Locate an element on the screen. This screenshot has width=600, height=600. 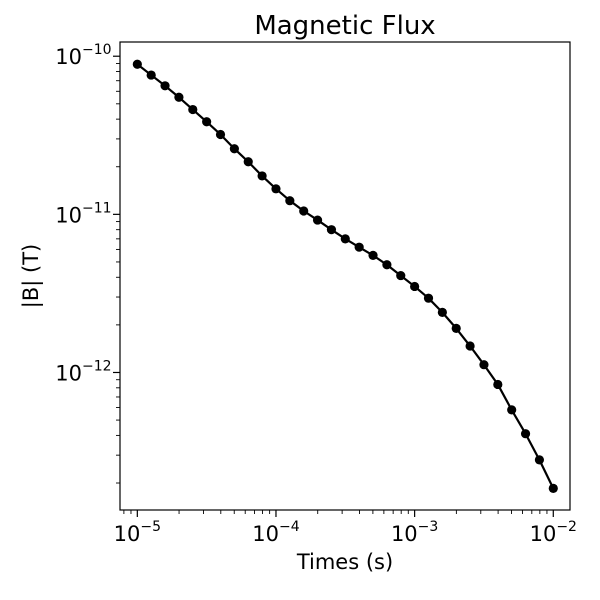
y-tick-label: 10−10 is located at coordinates (83, 55).